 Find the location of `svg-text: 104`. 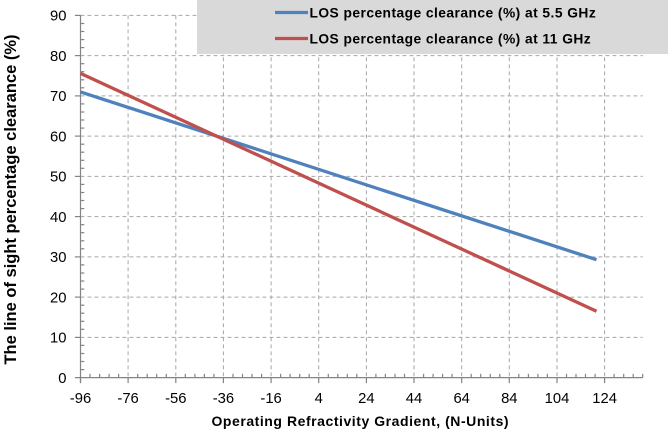

svg-text: 104 is located at coordinates (557, 399).